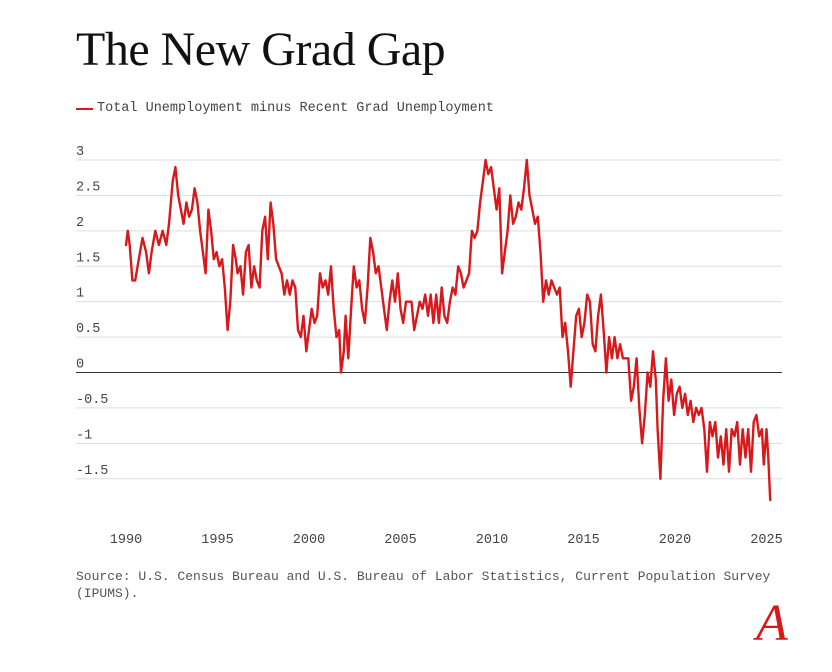 The image size is (832, 672). What do you see at coordinates (88, 329) in the screenshot?
I see `y-tick-label: 0.5` at bounding box center [88, 329].